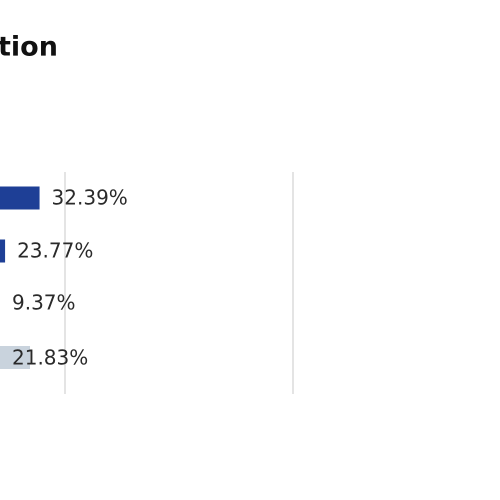  I want to click on value-label: 9.37%, so click(44, 303).